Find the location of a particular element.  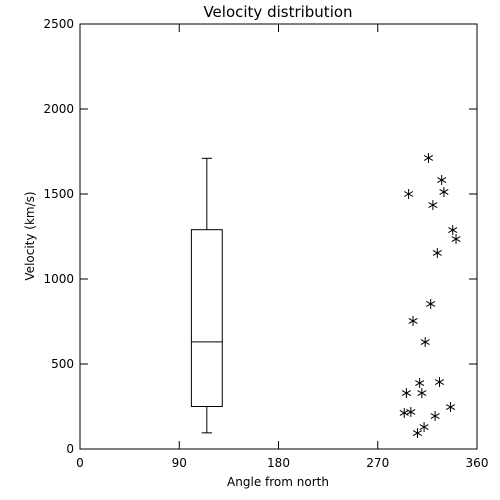

y-tick-label: 2500 is located at coordinates (58, 24).